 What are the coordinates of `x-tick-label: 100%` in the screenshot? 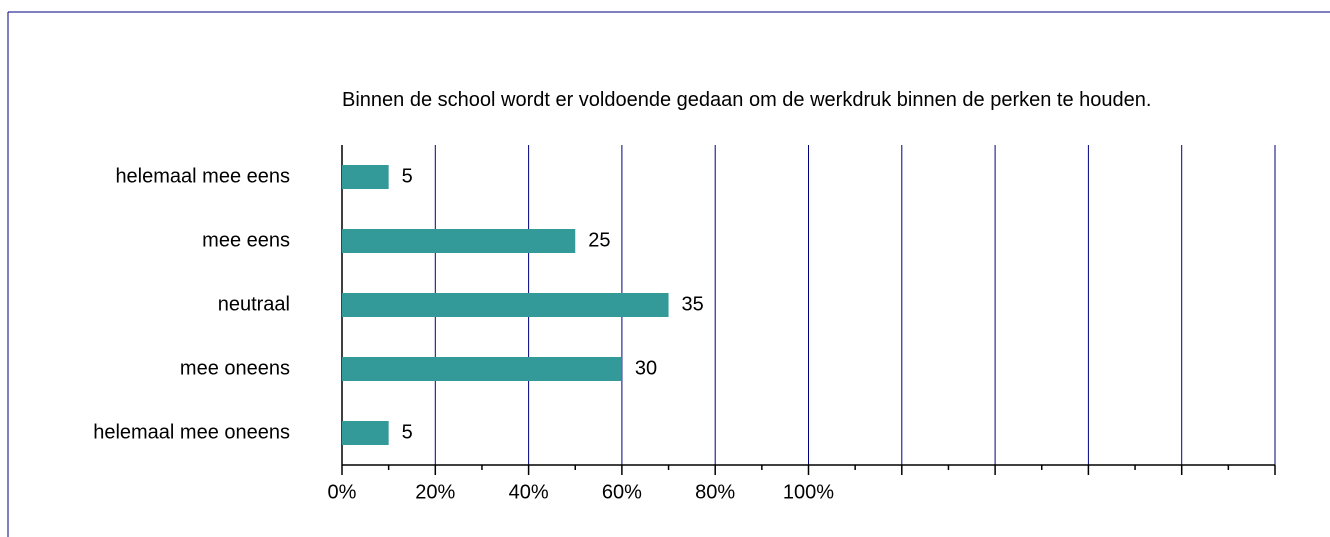 It's located at (808, 492).